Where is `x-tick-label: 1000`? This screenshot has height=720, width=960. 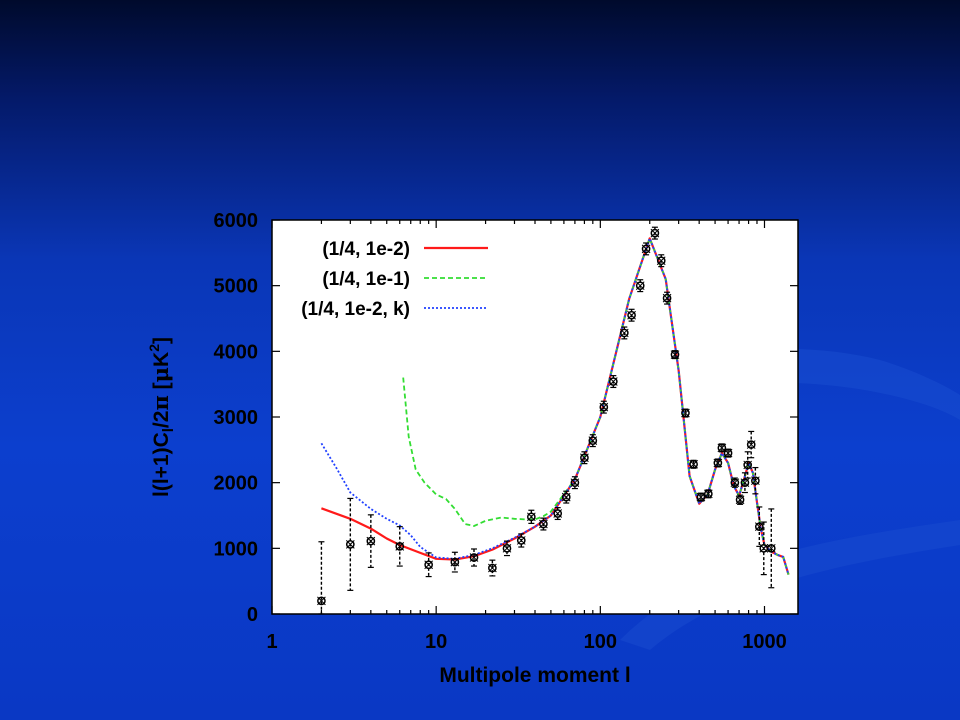
x-tick-label: 1000 is located at coordinates (764, 642).